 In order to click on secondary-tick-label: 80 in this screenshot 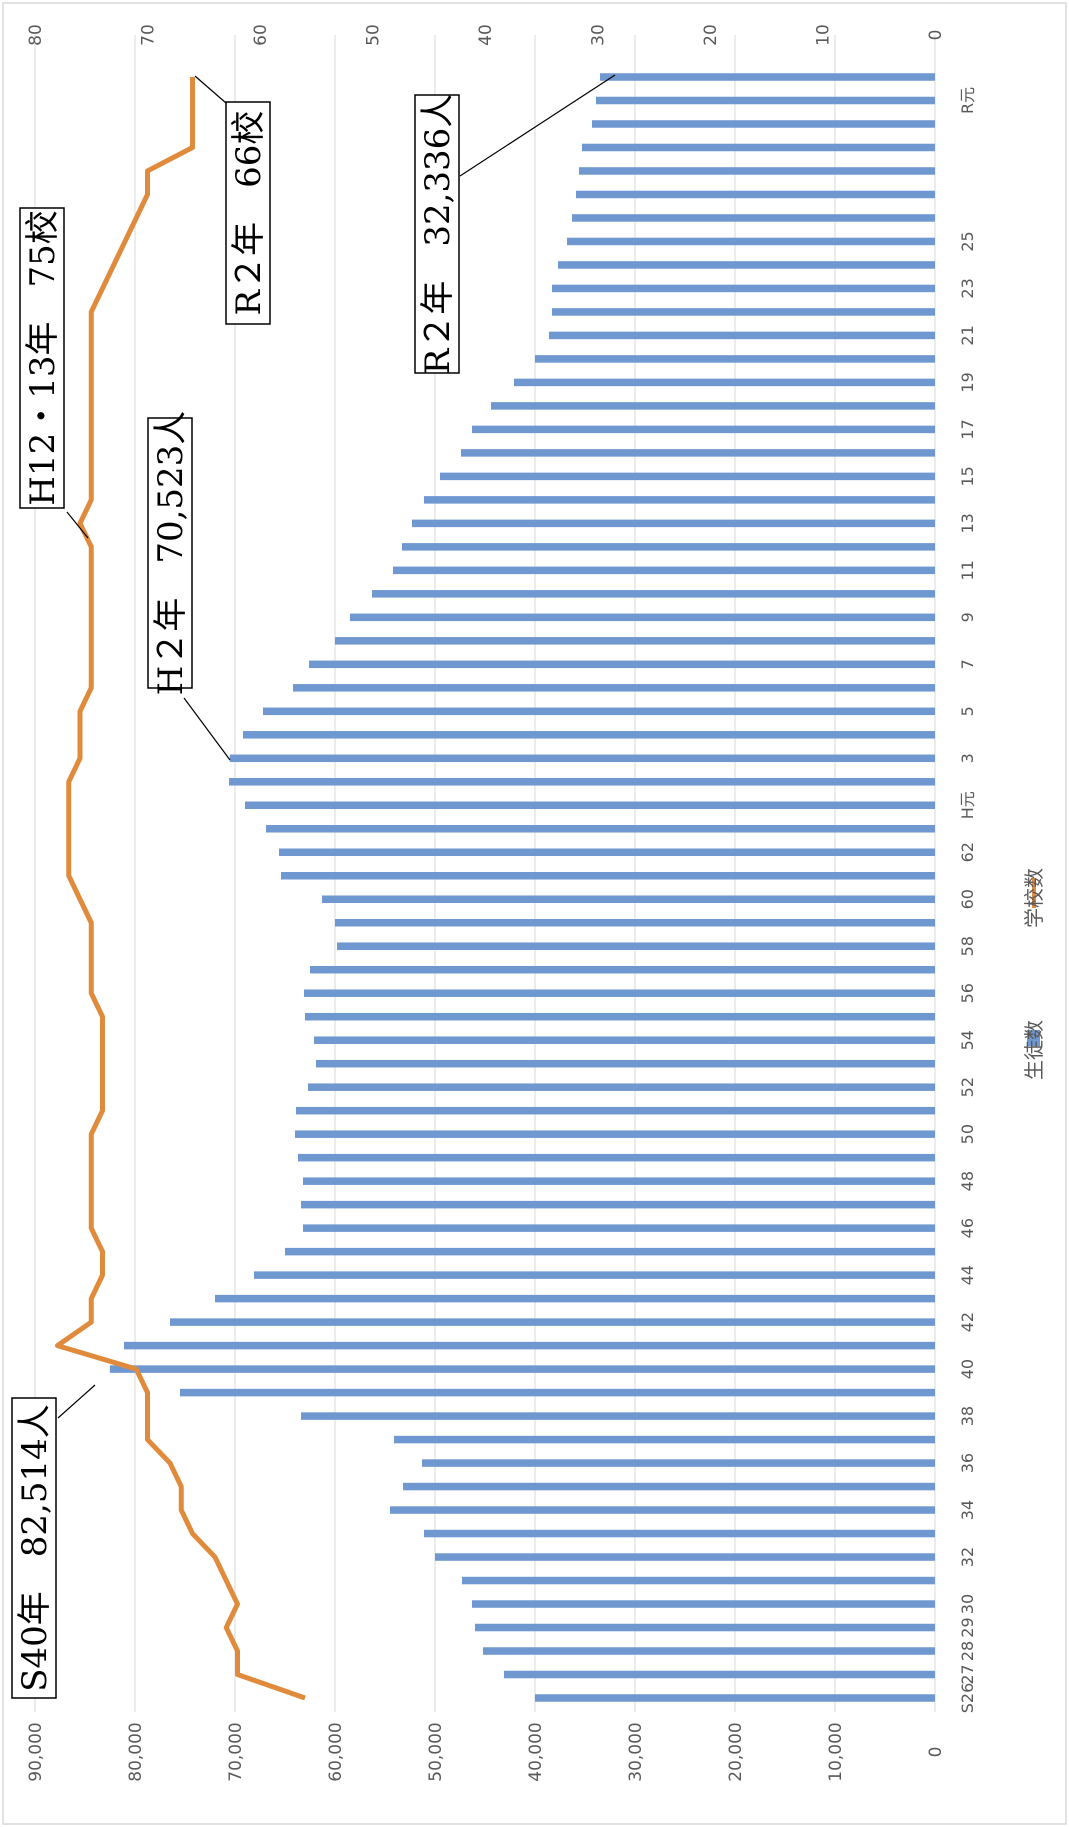, I will do `click(36, 35)`.